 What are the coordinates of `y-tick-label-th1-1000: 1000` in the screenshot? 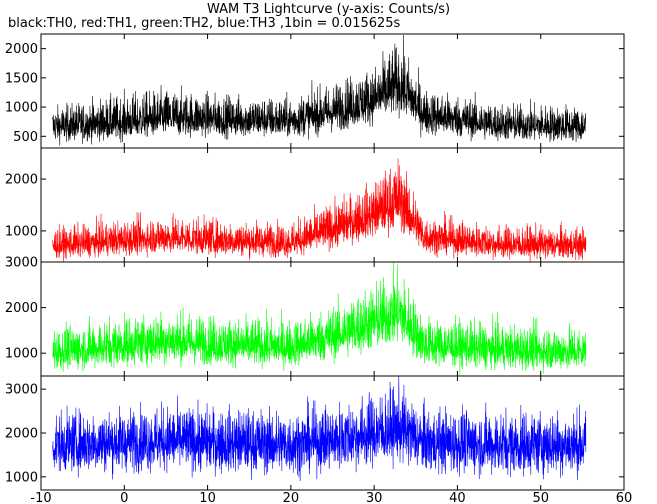 It's located at (21, 231).